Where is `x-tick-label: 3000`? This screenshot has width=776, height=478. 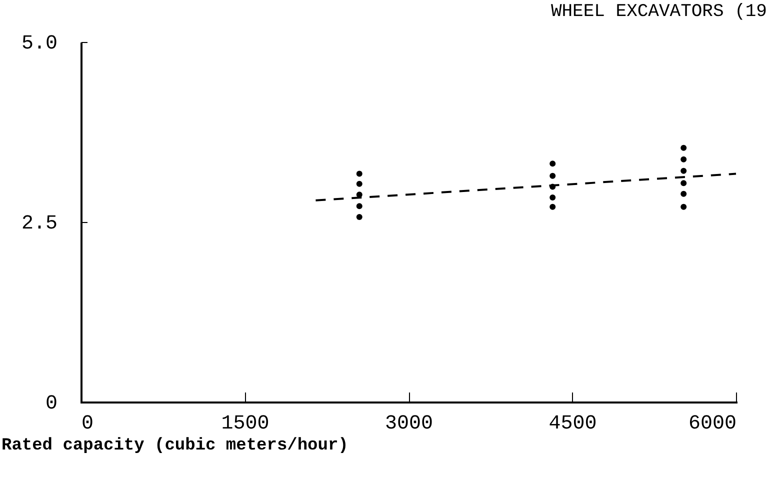 x-tick-label: 3000 is located at coordinates (409, 424).